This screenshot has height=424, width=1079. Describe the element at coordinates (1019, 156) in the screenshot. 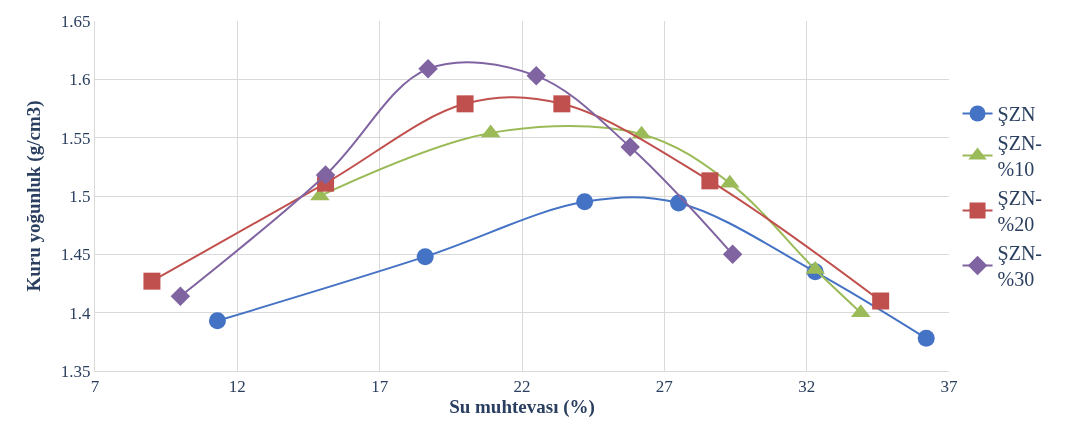

I see `legend-label: ŞZN-%10` at that location.